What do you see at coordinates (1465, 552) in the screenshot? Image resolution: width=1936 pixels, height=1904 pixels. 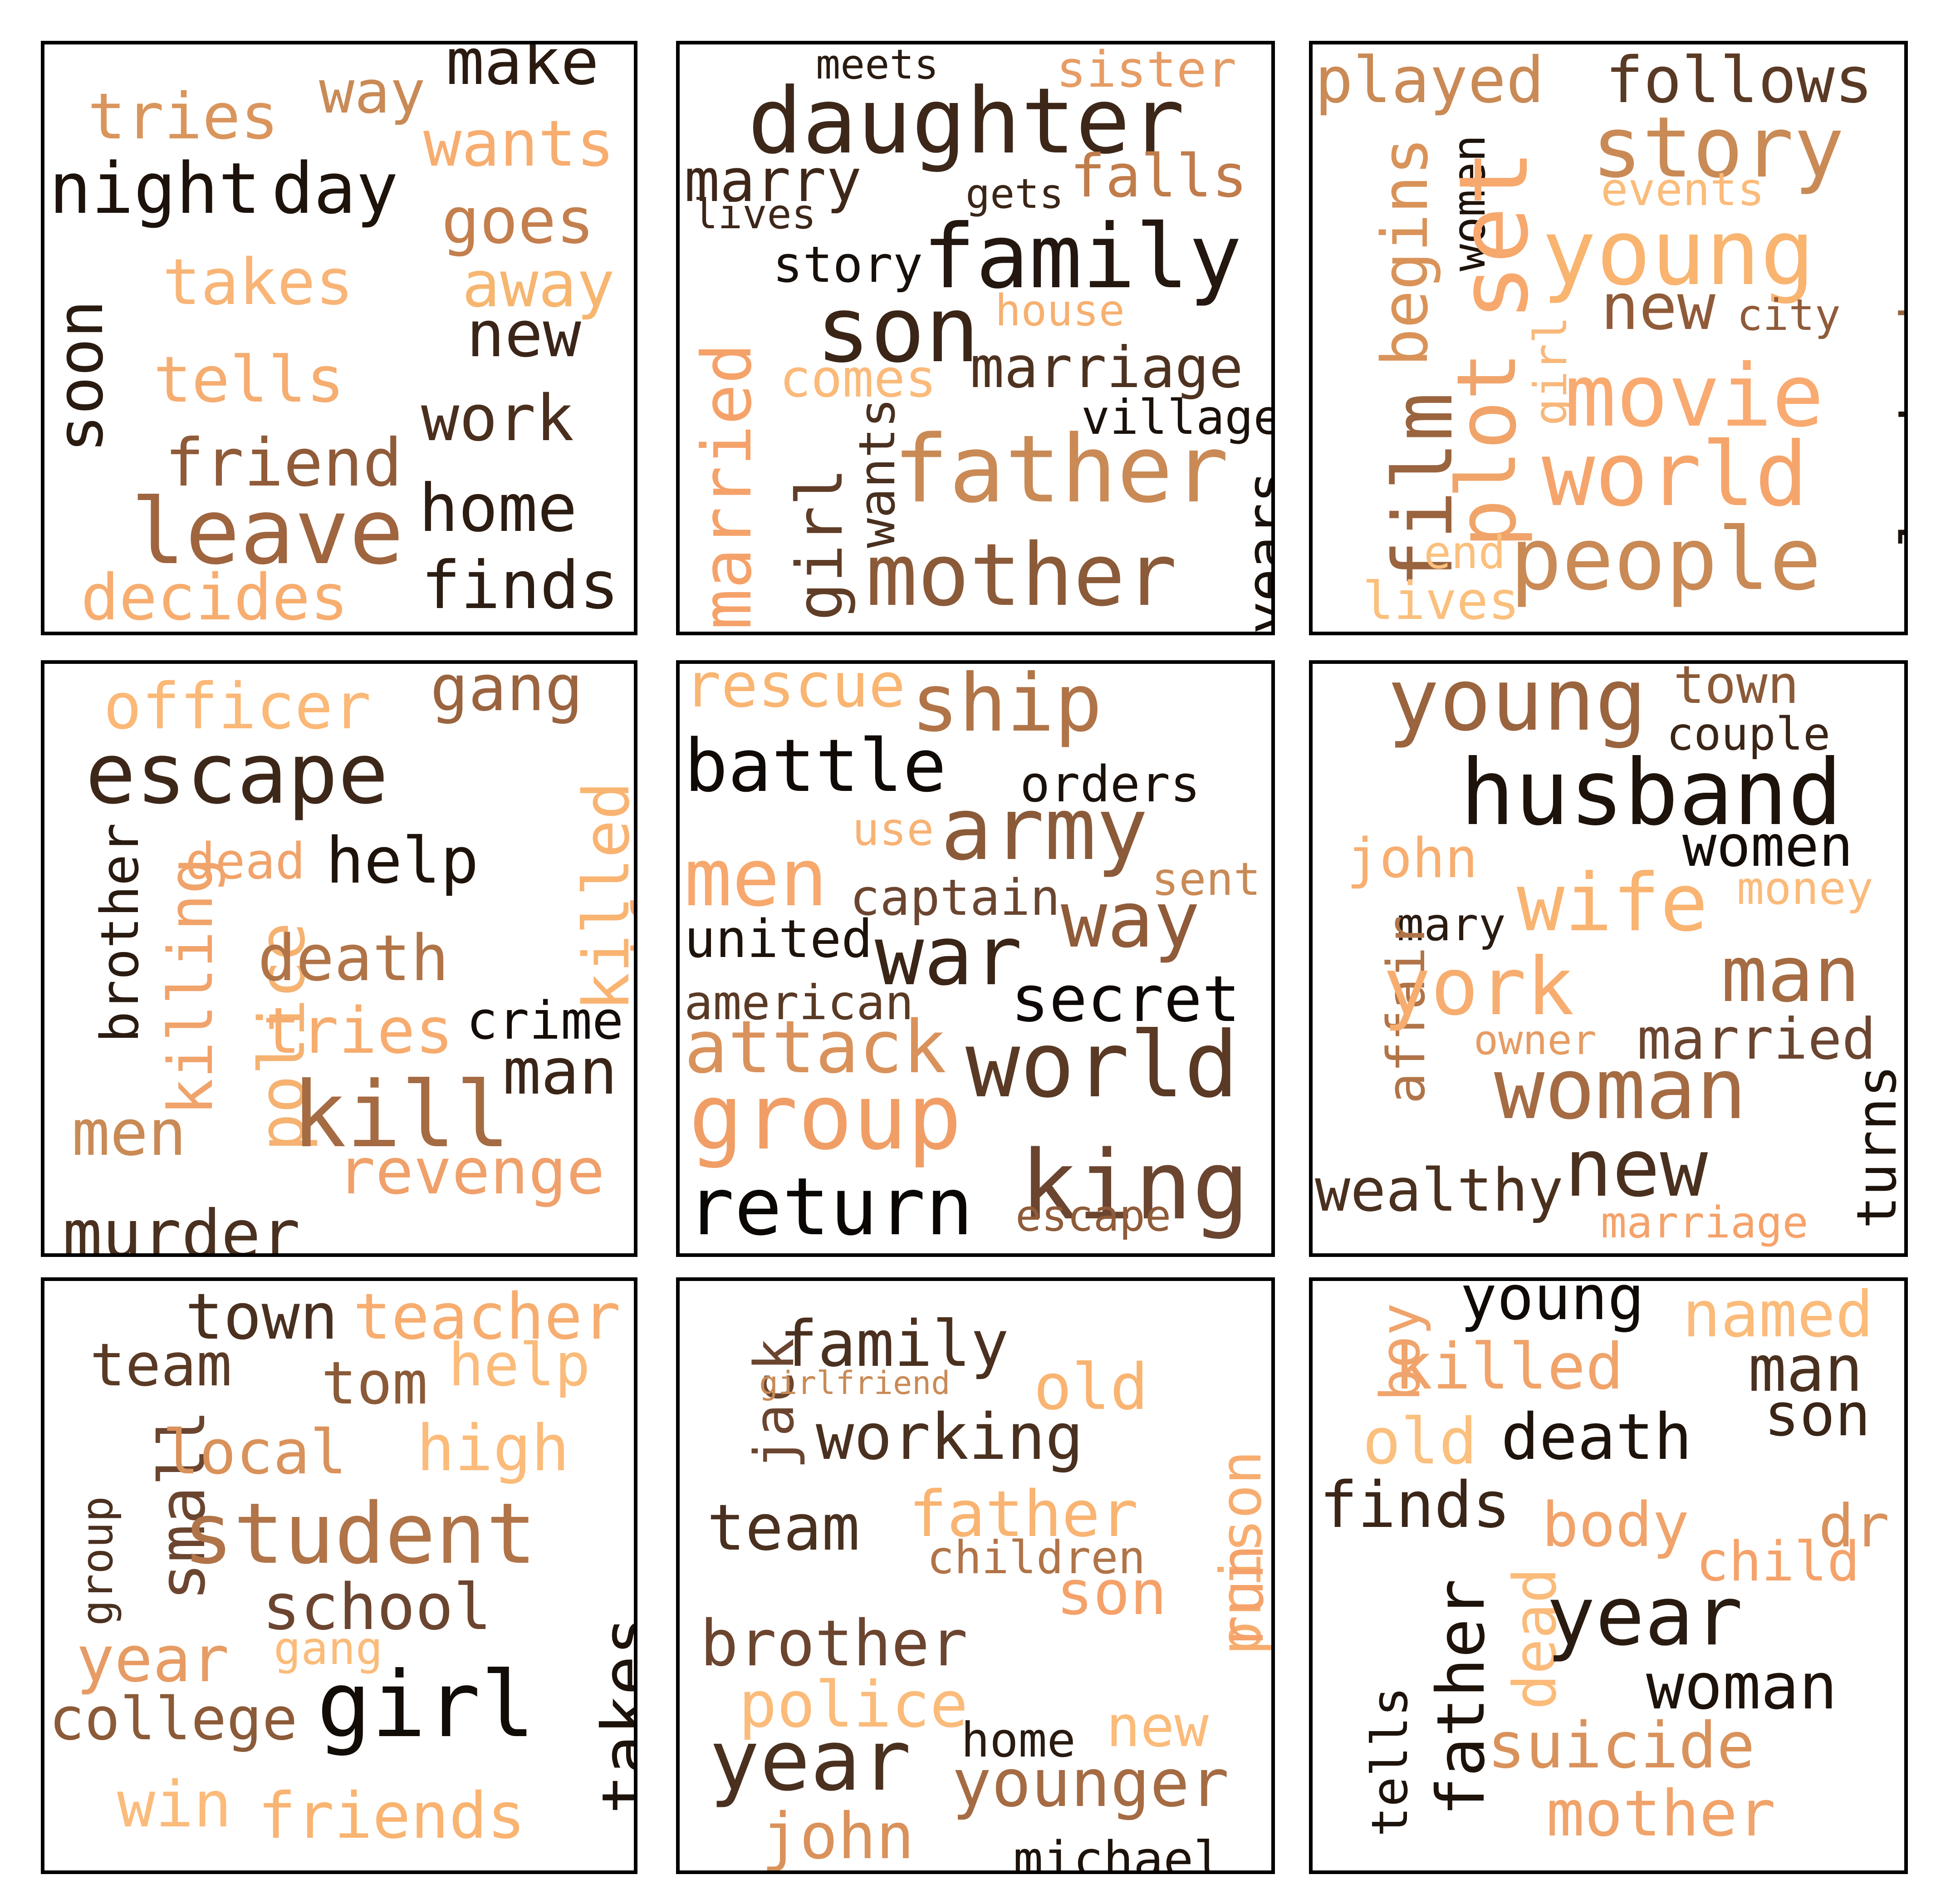 I see `word-end: end` at bounding box center [1465, 552].